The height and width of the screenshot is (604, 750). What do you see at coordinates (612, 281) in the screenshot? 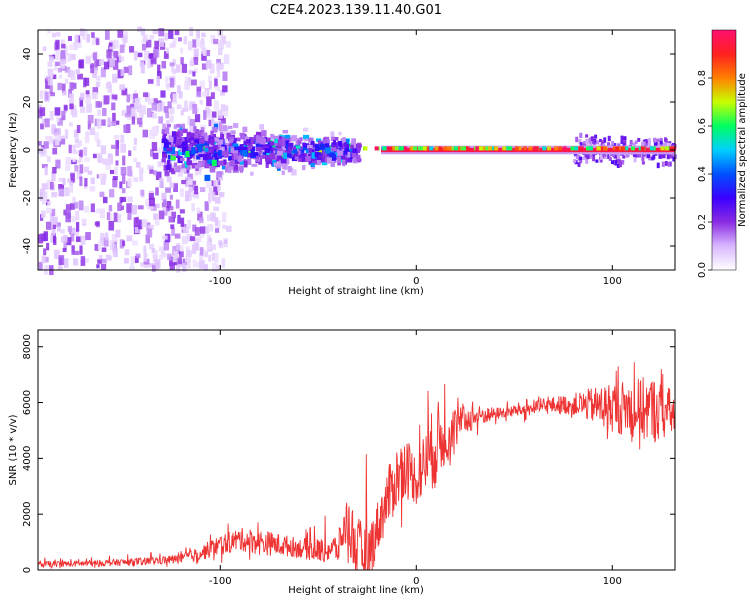
I see `spectrogram-x-tick-label: 100` at bounding box center [612, 281].